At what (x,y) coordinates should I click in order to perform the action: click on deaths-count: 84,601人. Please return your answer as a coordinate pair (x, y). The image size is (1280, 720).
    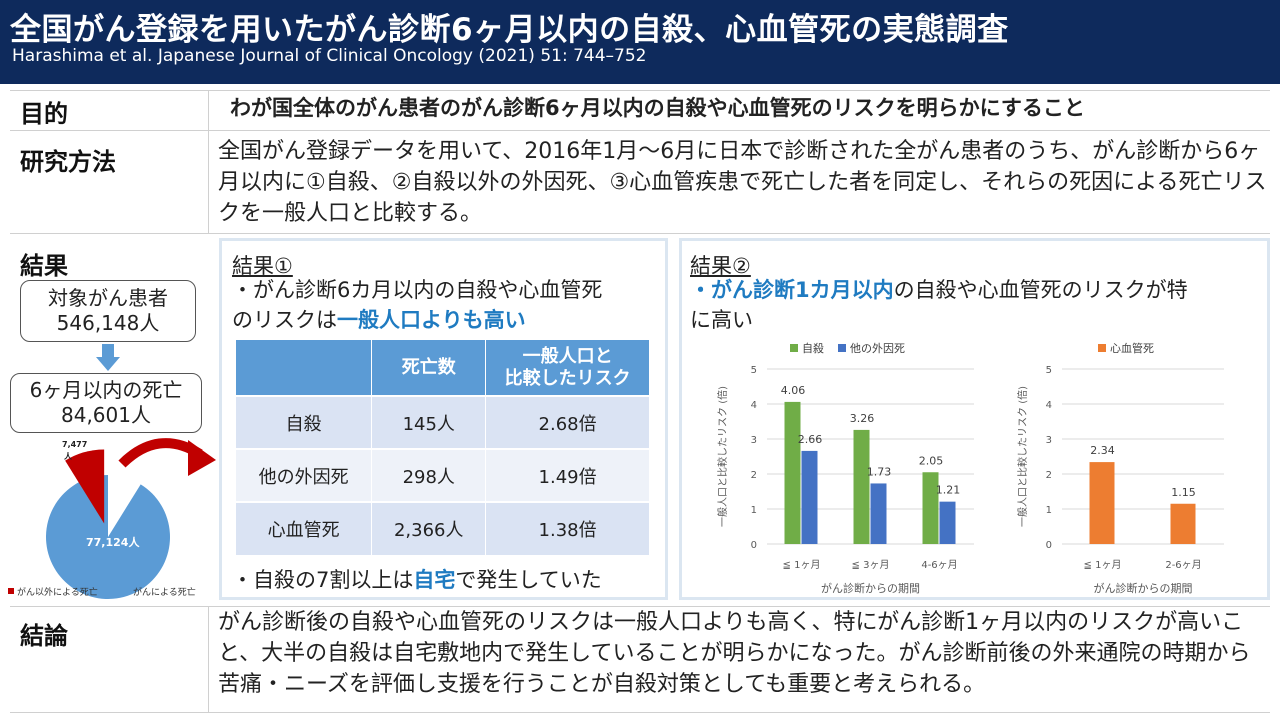
    Looking at the image, I should click on (106, 415).